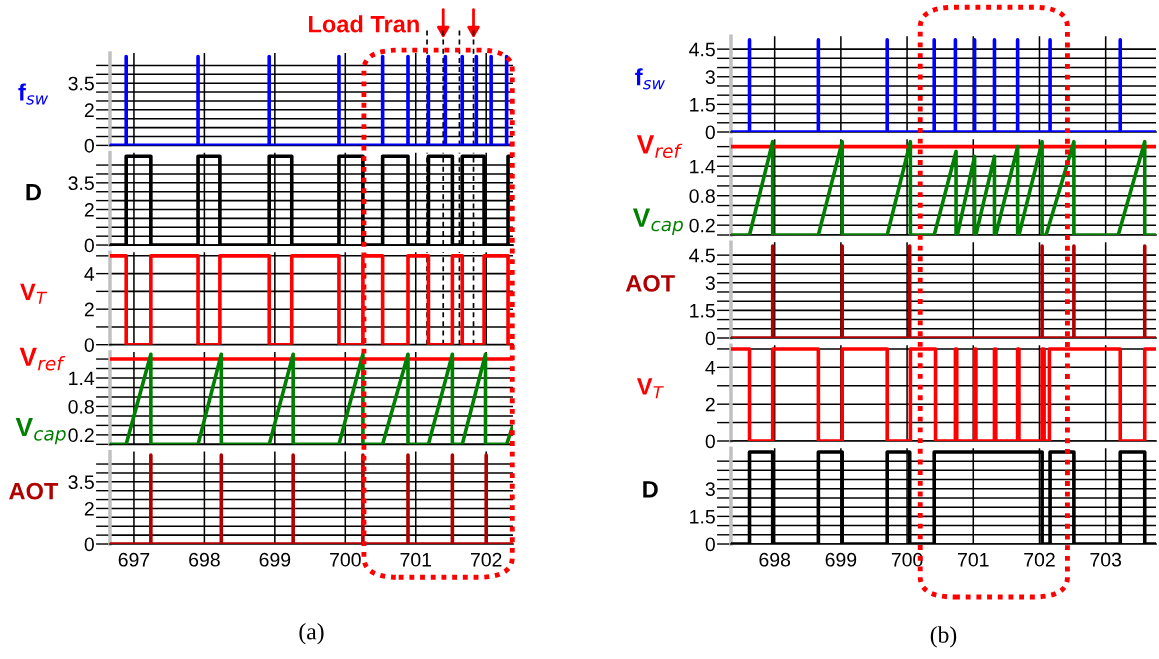 Image resolution: width=1159 pixels, height=659 pixels. Describe the element at coordinates (364, 24) in the screenshot. I see `text: Load Tran` at that location.